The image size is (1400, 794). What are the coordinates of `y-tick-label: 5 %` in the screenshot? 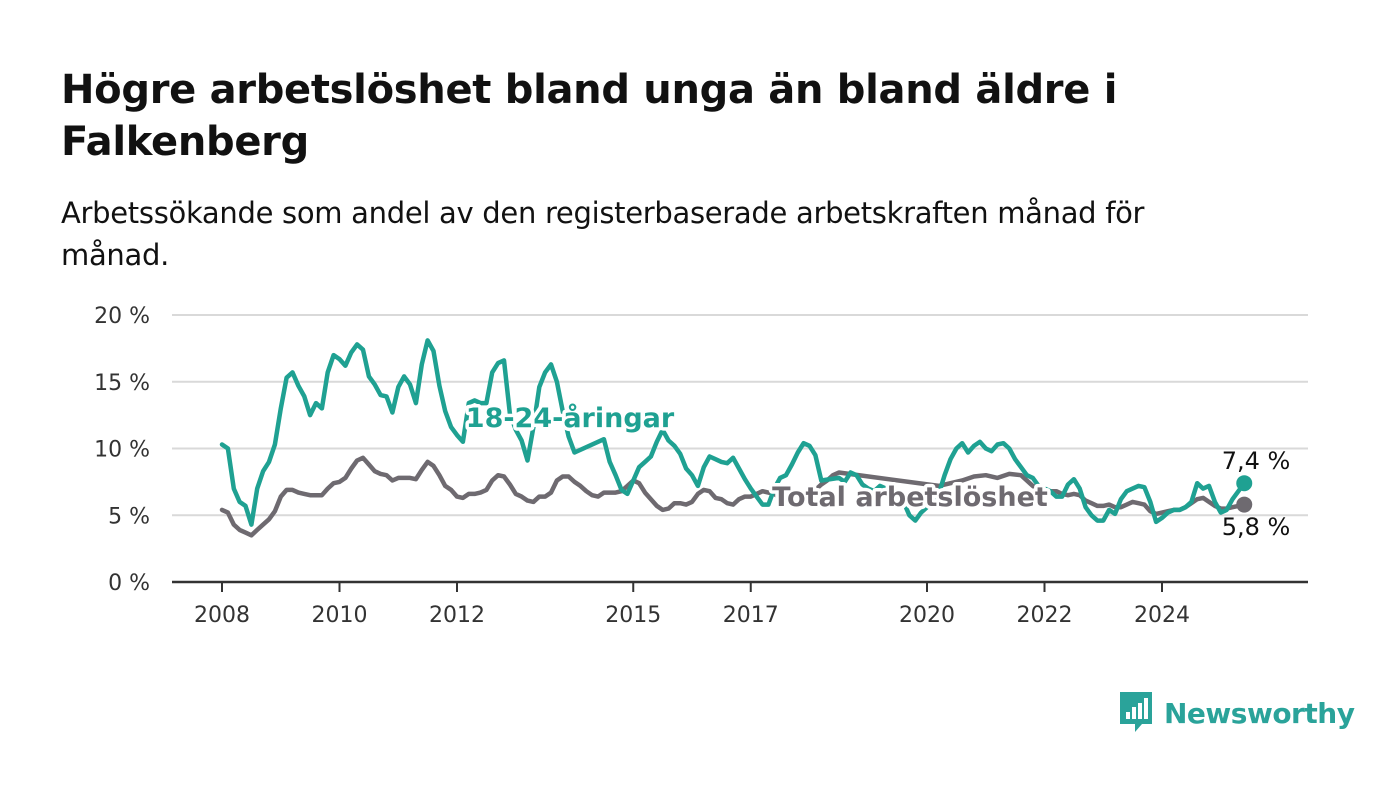 It's located at (129, 516).